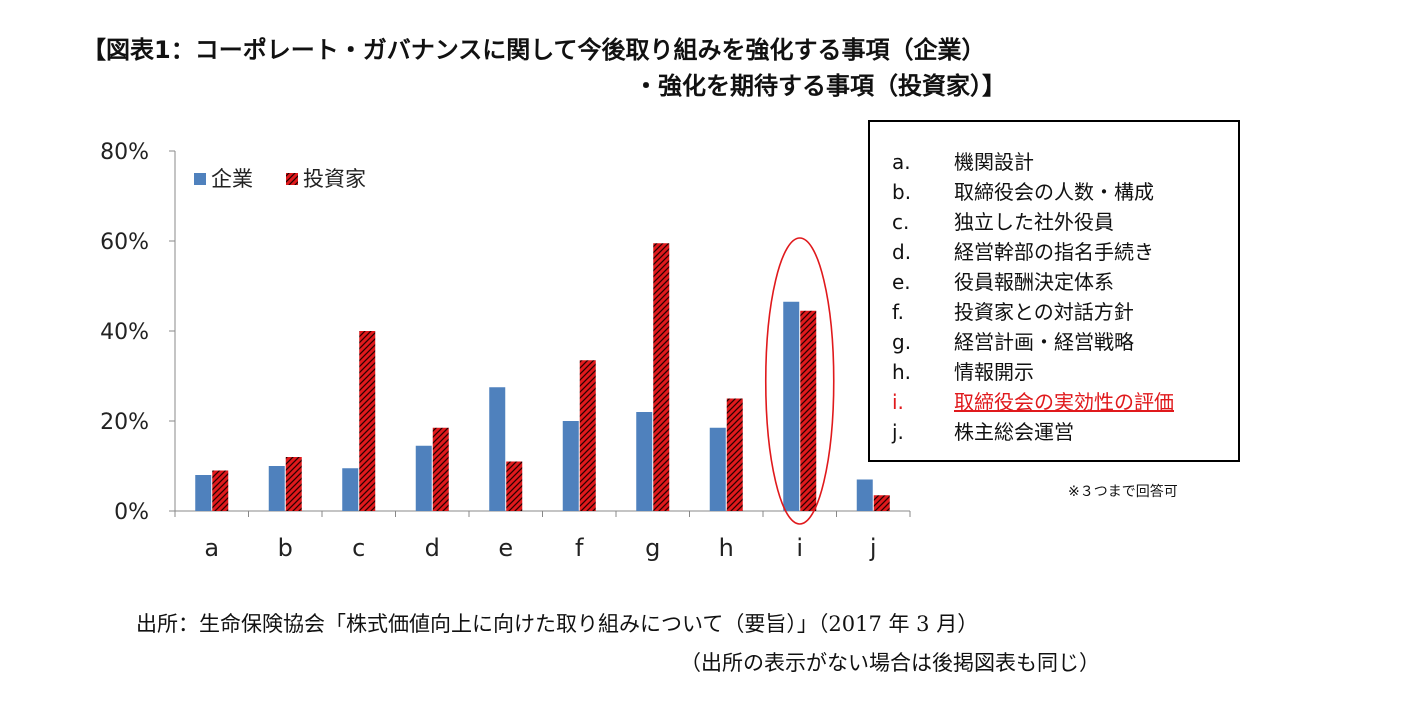  I want to click on bar-investor-e, so click(514, 486).